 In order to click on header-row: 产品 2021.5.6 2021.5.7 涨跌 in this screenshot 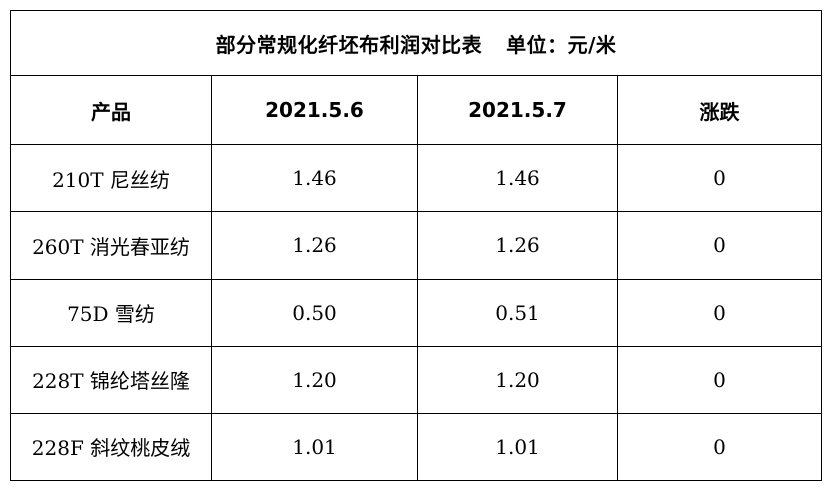, I will do `click(416, 110)`.